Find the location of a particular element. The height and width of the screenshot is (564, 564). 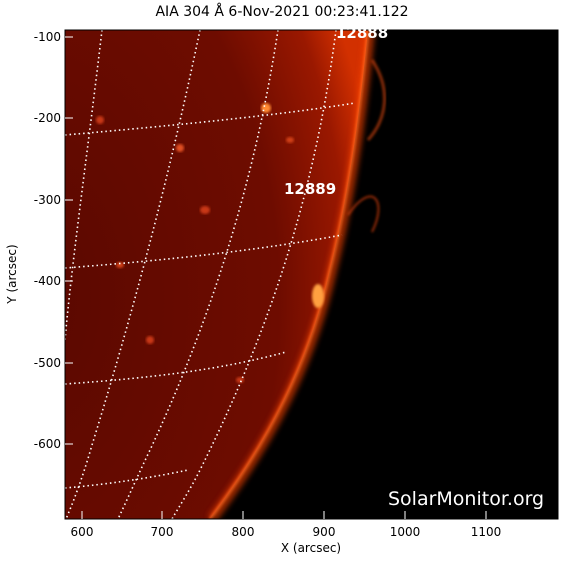

x-tick-label: 1100 is located at coordinates (486, 532).